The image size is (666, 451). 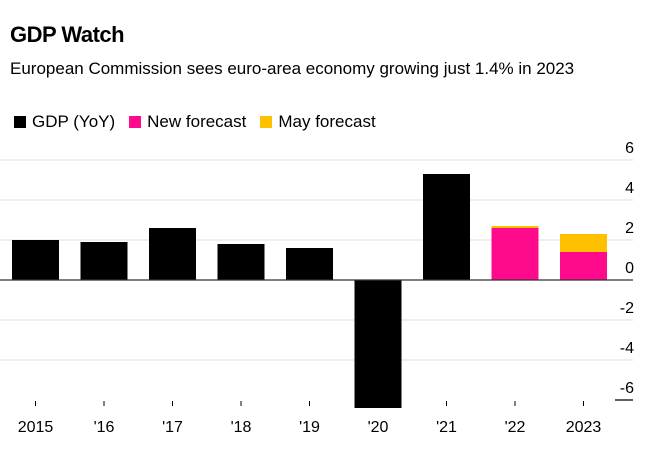 I want to click on legend-label-gdp: GDP (YoY), so click(x=74, y=121).